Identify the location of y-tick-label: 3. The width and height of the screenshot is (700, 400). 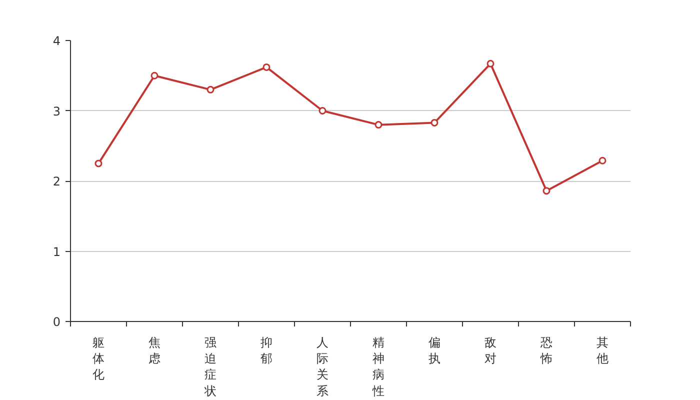
(56, 111).